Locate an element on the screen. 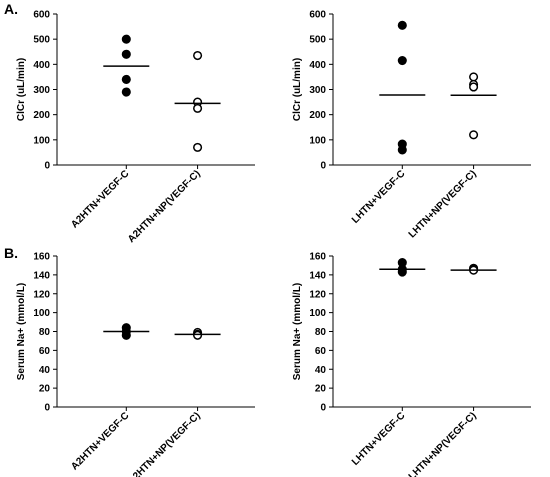  panel-label: B. is located at coordinates (11, 253).